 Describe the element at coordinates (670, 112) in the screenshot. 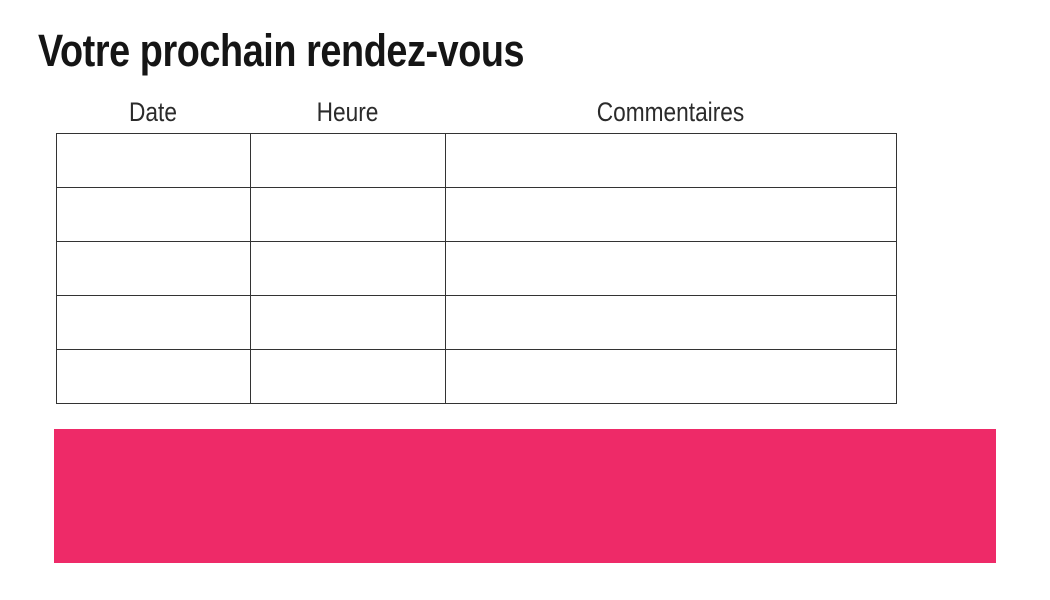

I see `column-header-commentaires: Commentaires` at that location.